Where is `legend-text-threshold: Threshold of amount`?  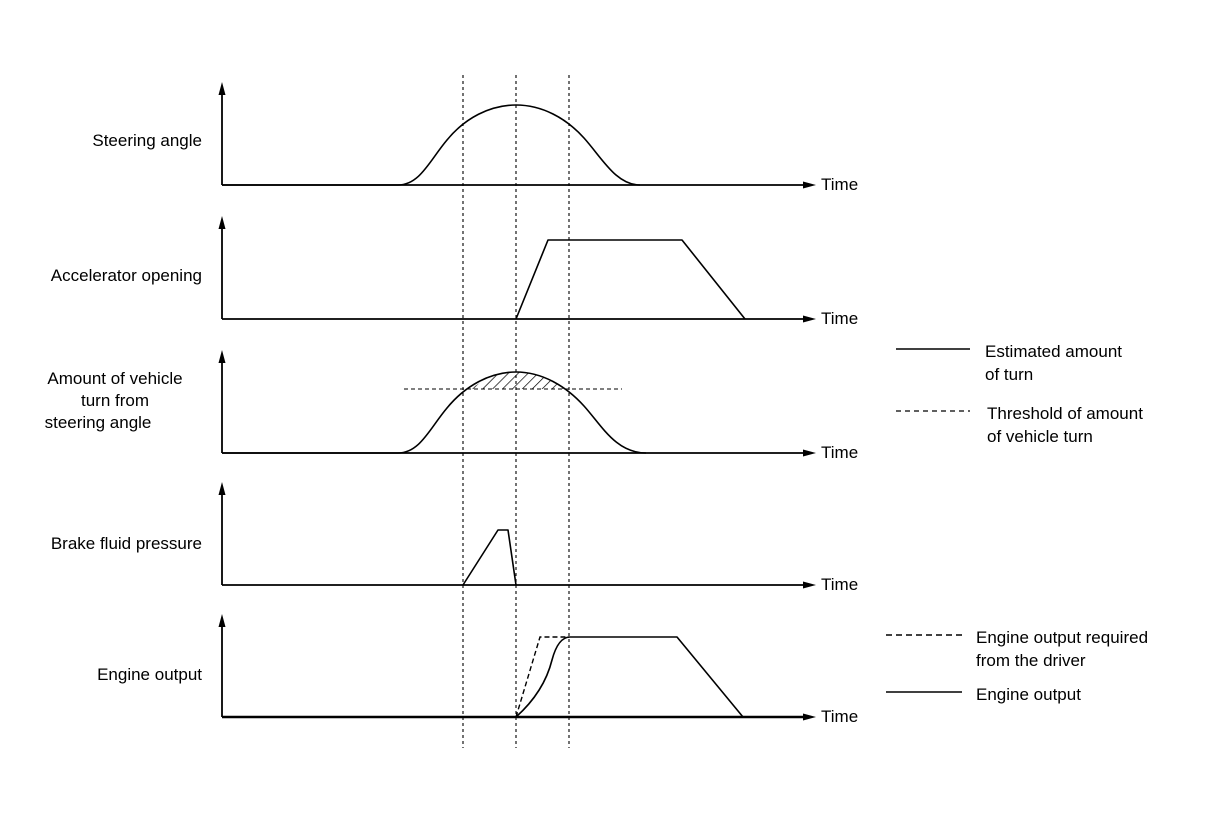
legend-text-threshold: Threshold of amount is located at coordinates (1065, 413).